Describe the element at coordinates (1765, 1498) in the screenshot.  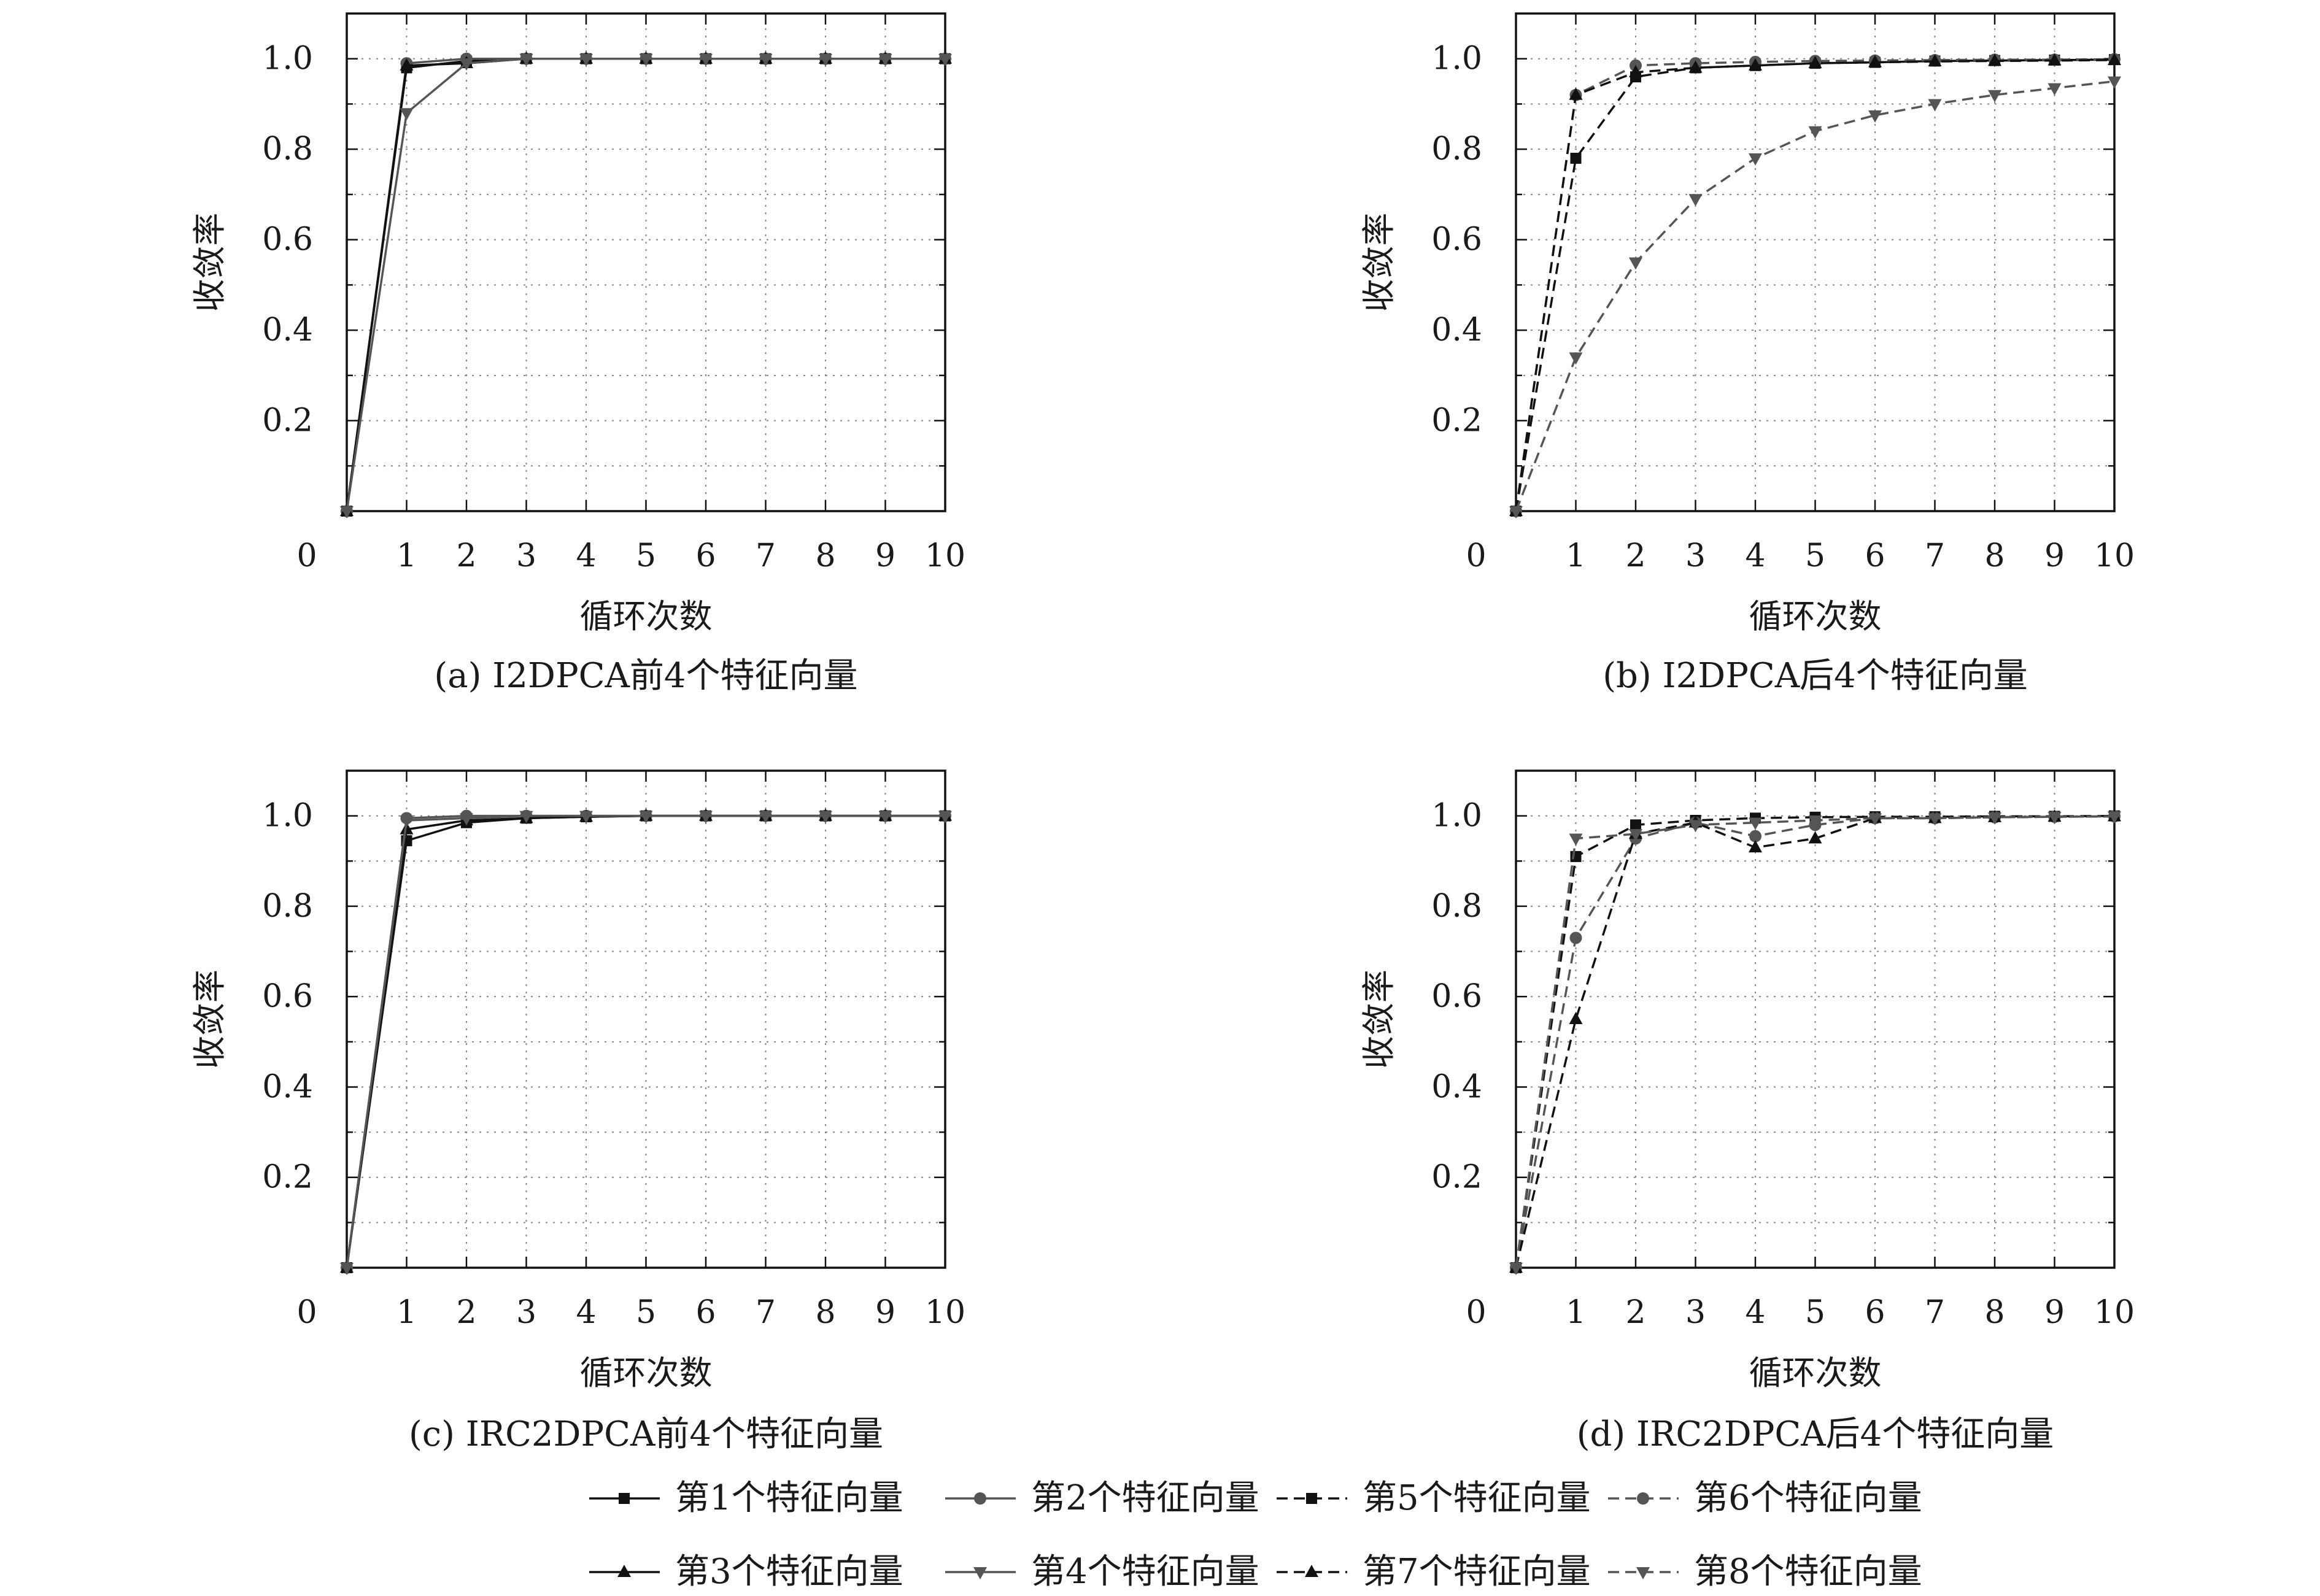
I see `legend-item: 第6个特征向量` at that location.